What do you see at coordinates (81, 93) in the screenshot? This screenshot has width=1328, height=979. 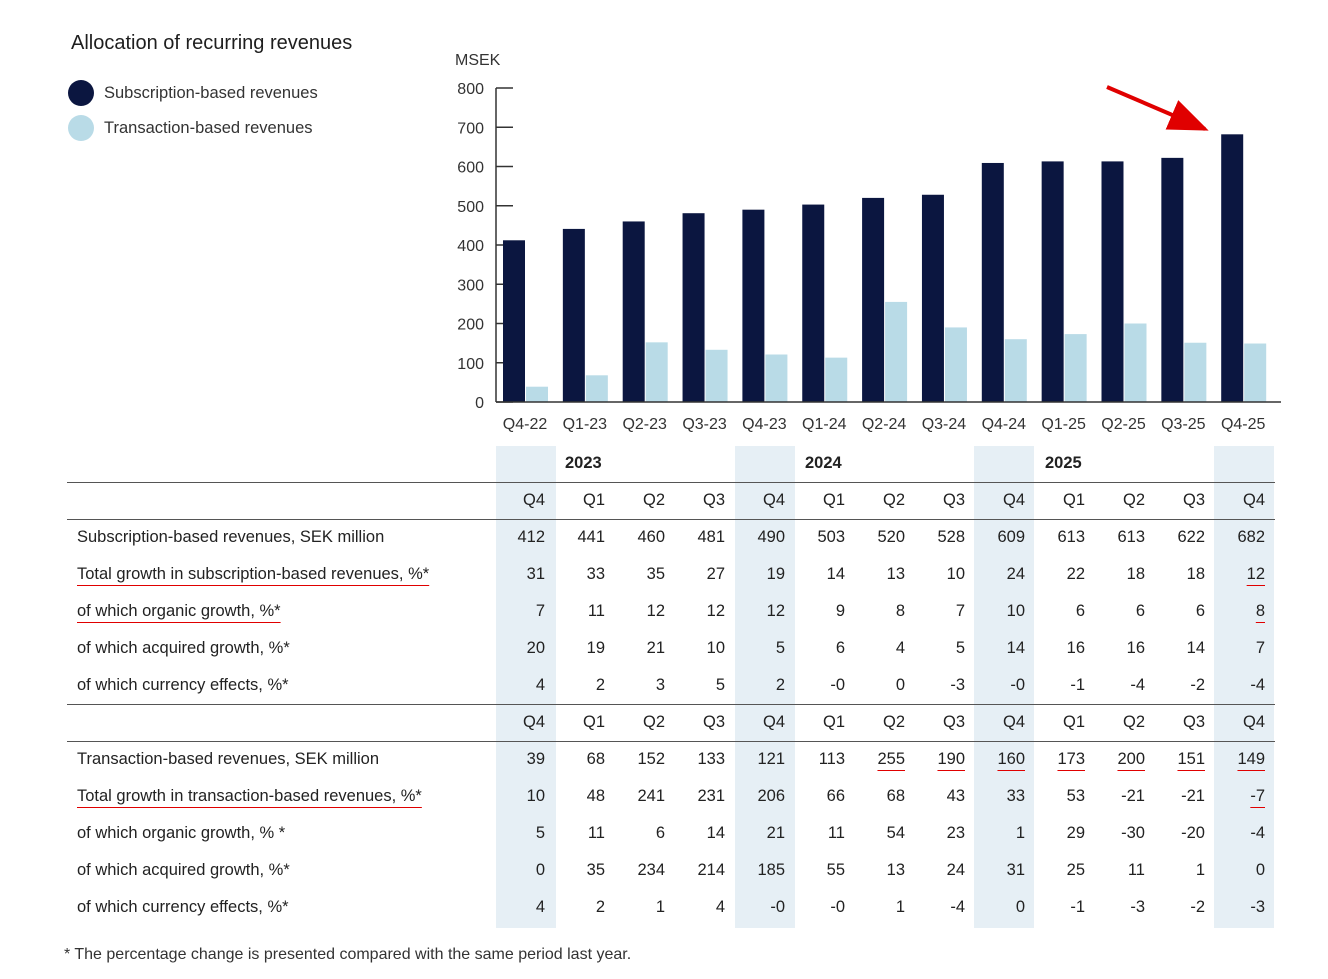 I see `legend-swatch-subscription` at bounding box center [81, 93].